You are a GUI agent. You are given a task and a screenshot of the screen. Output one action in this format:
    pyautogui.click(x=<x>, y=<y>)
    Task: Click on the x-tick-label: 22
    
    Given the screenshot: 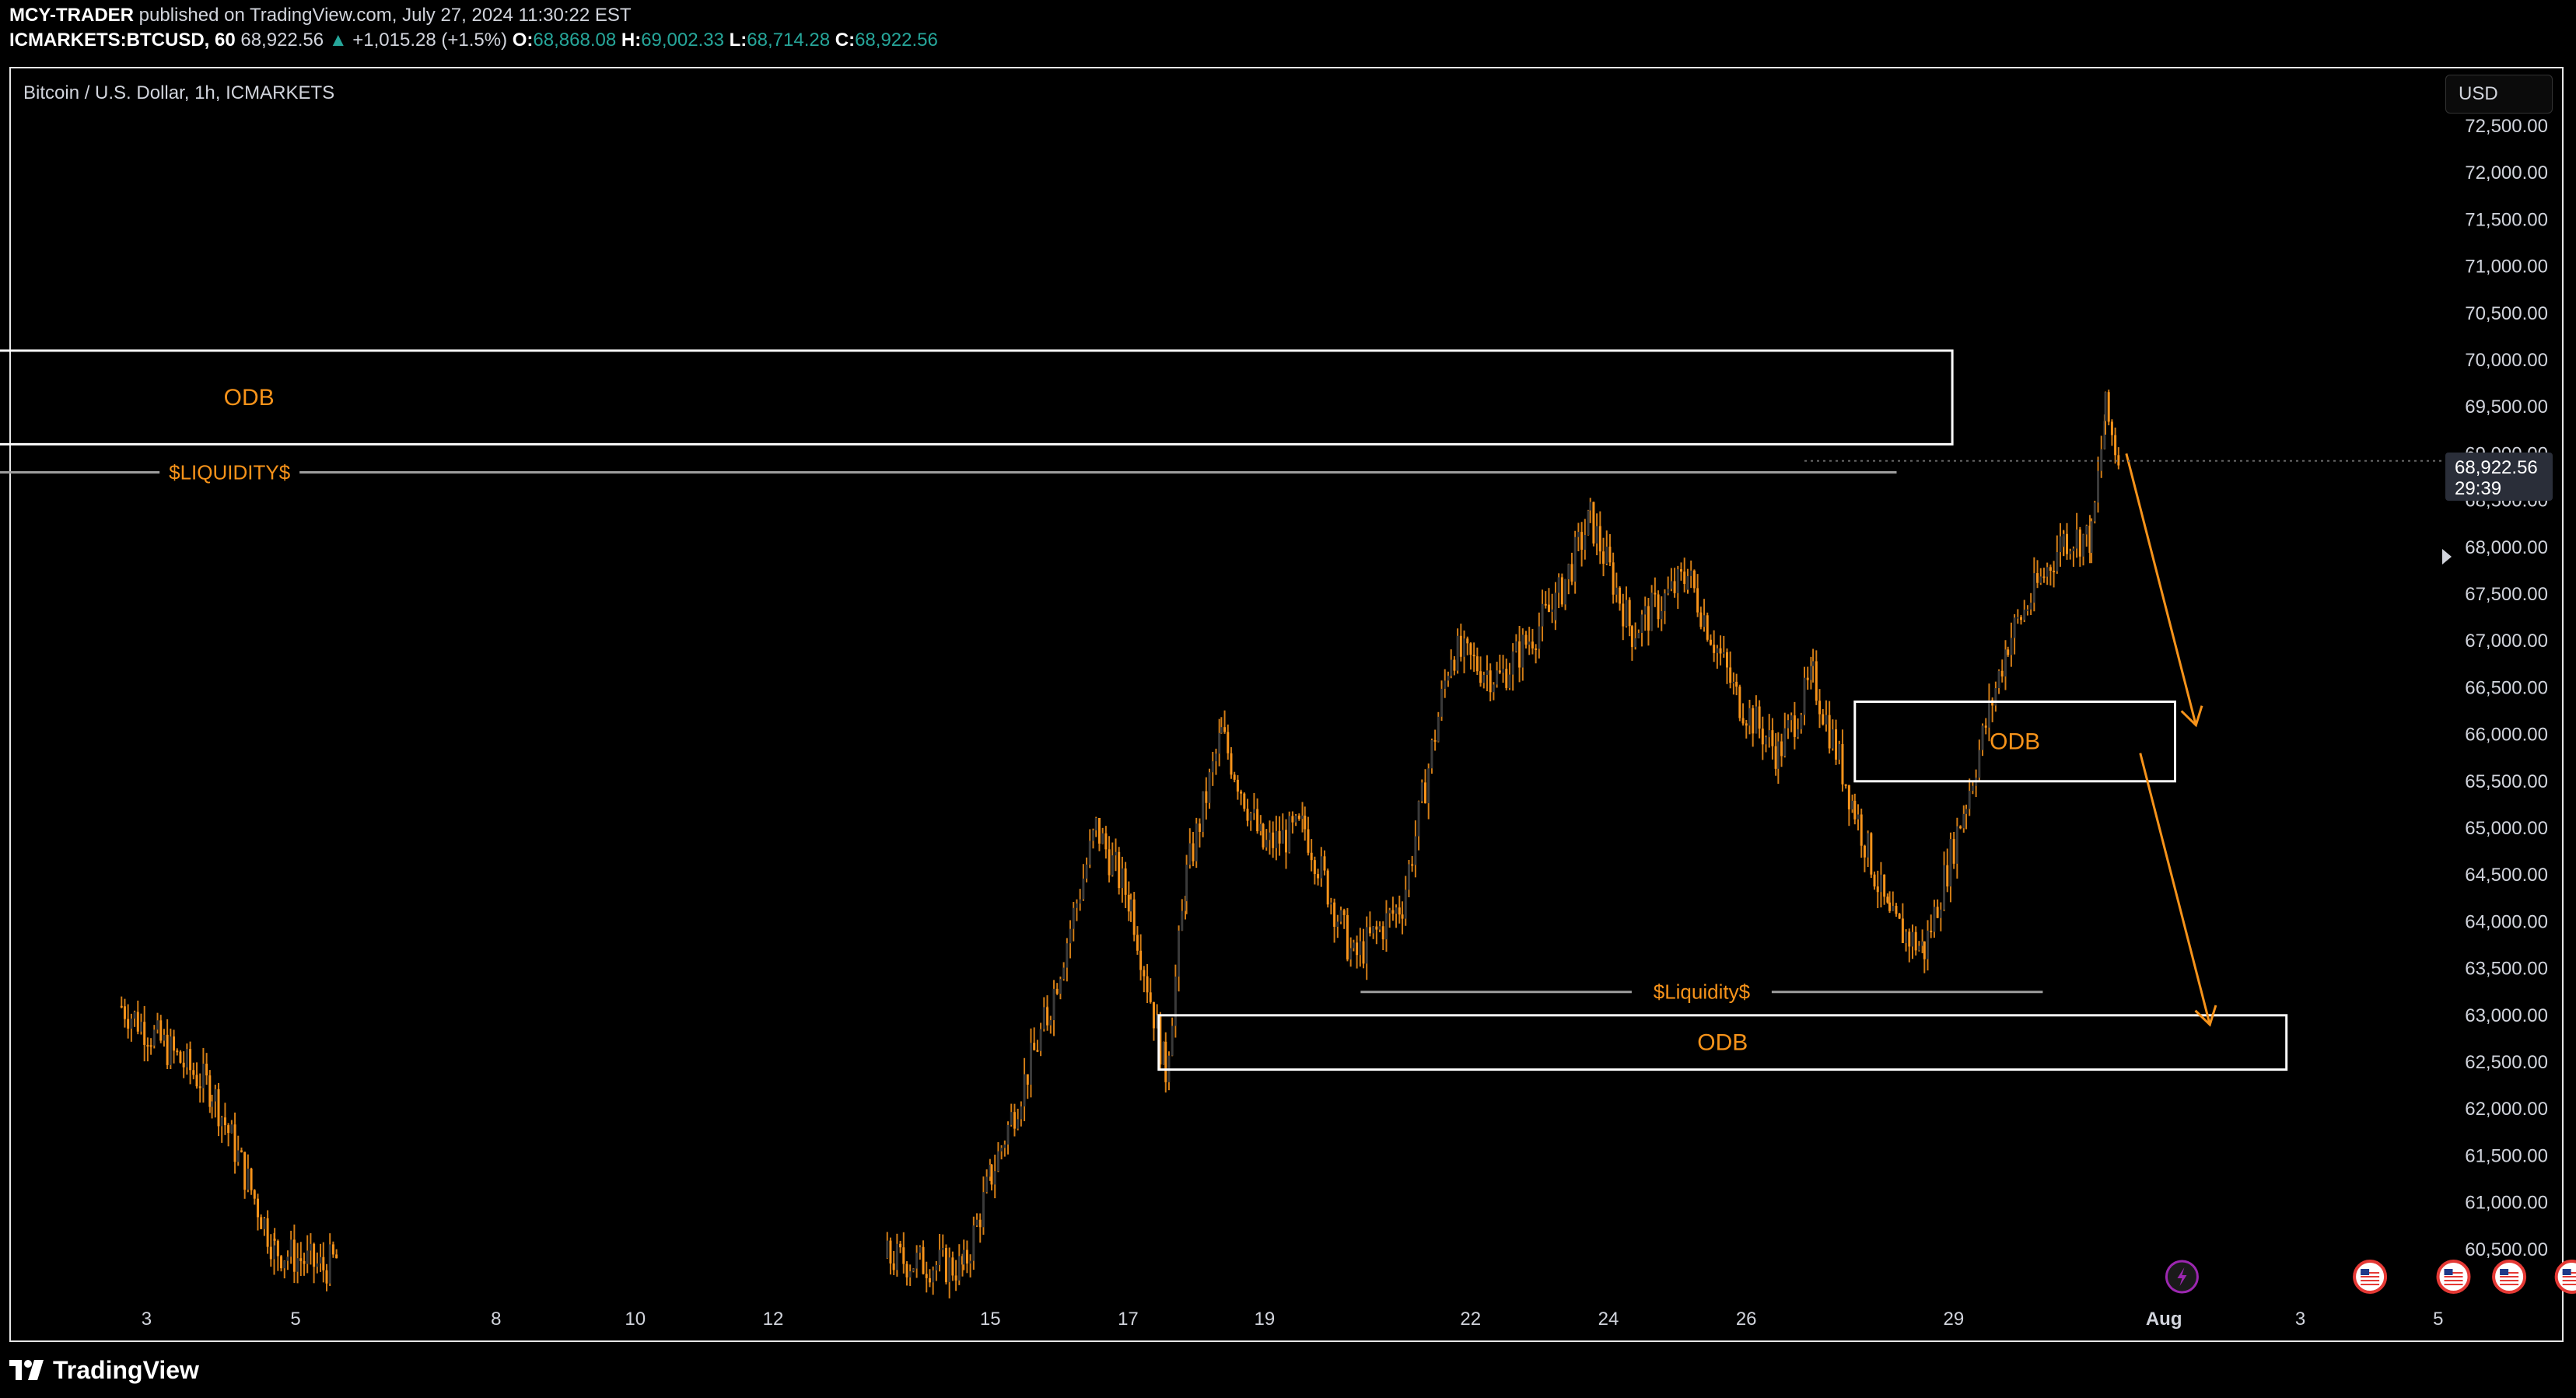 What is the action you would take?
    pyautogui.click(x=1471, y=1319)
    